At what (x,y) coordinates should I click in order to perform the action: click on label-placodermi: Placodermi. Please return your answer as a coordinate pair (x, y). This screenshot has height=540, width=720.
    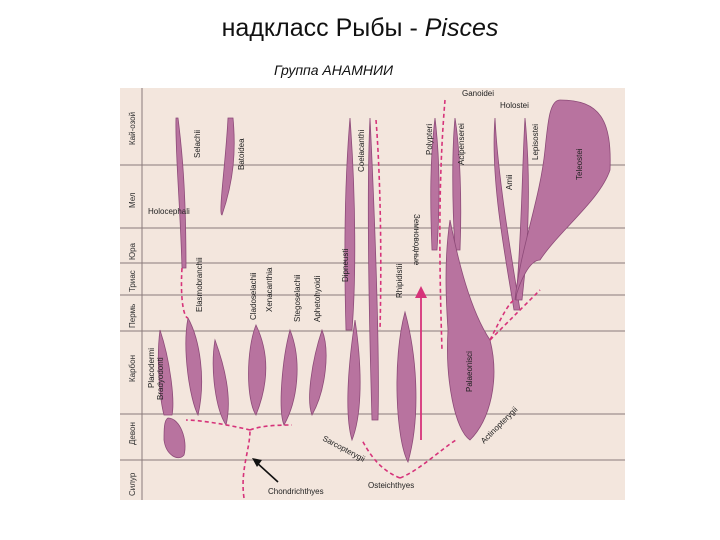
    Looking at the image, I should click on (151, 368).